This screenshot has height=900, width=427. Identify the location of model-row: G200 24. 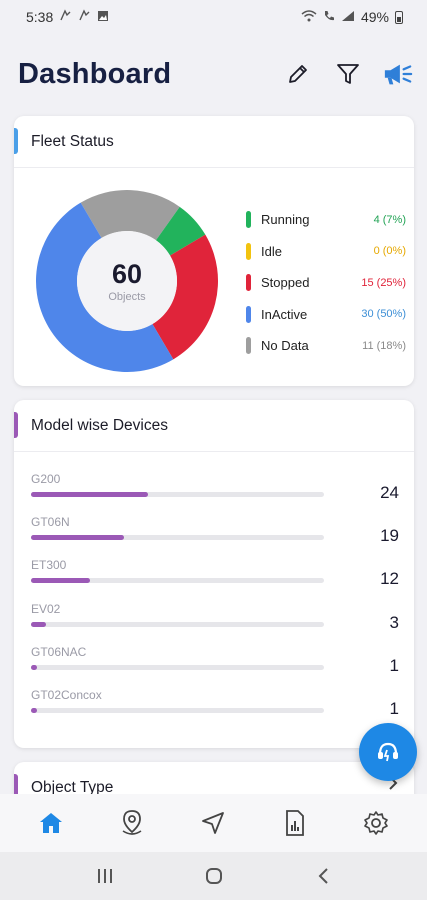
(215, 493).